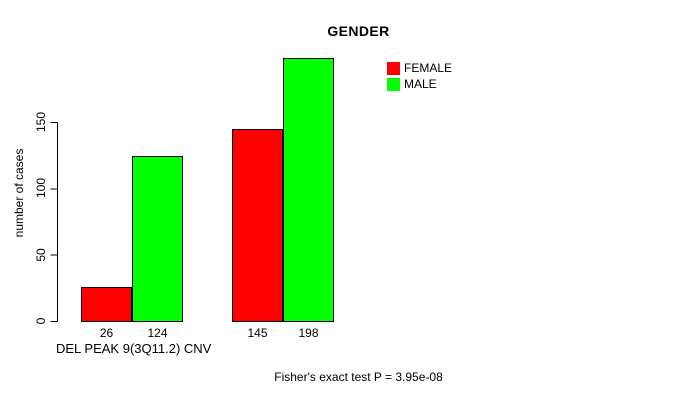 Image resolution: width=690 pixels, height=400 pixels. I want to click on y-tick-label: 0, so click(41, 321).